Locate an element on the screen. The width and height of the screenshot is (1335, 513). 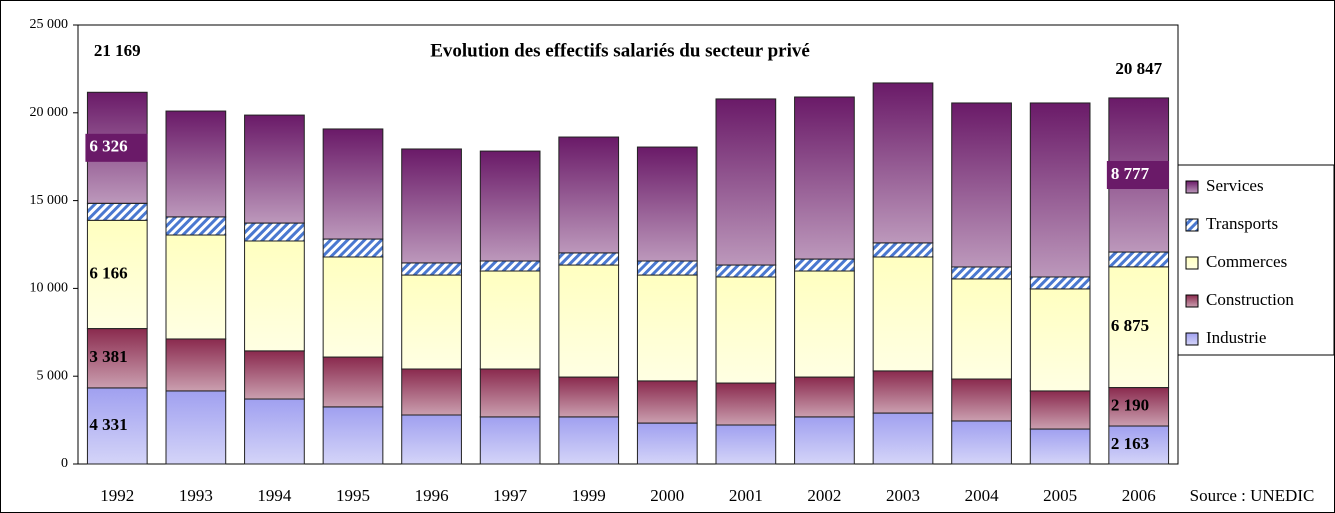
legend-label: Industrie is located at coordinates (1236, 337).